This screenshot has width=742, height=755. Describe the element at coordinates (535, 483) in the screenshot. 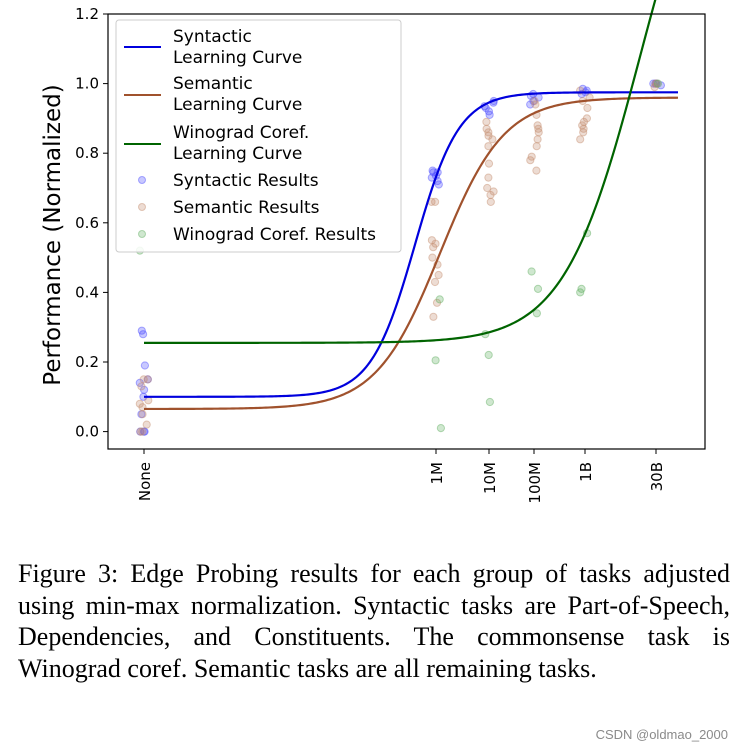

I see `x-tick-label: 100M` at that location.